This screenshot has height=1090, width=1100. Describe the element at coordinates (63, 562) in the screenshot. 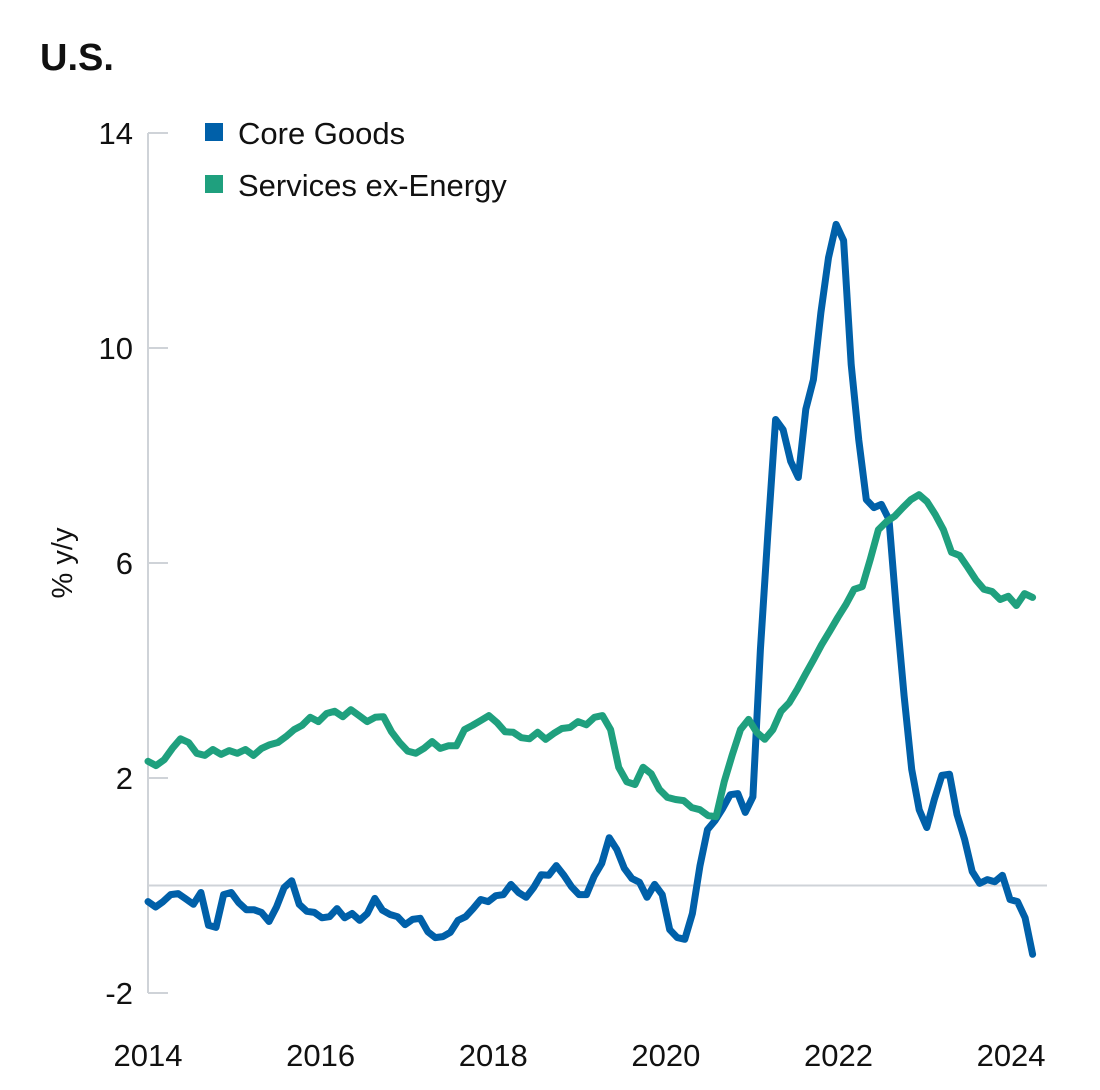

I see `y-axis-label: % y/y` at that location.